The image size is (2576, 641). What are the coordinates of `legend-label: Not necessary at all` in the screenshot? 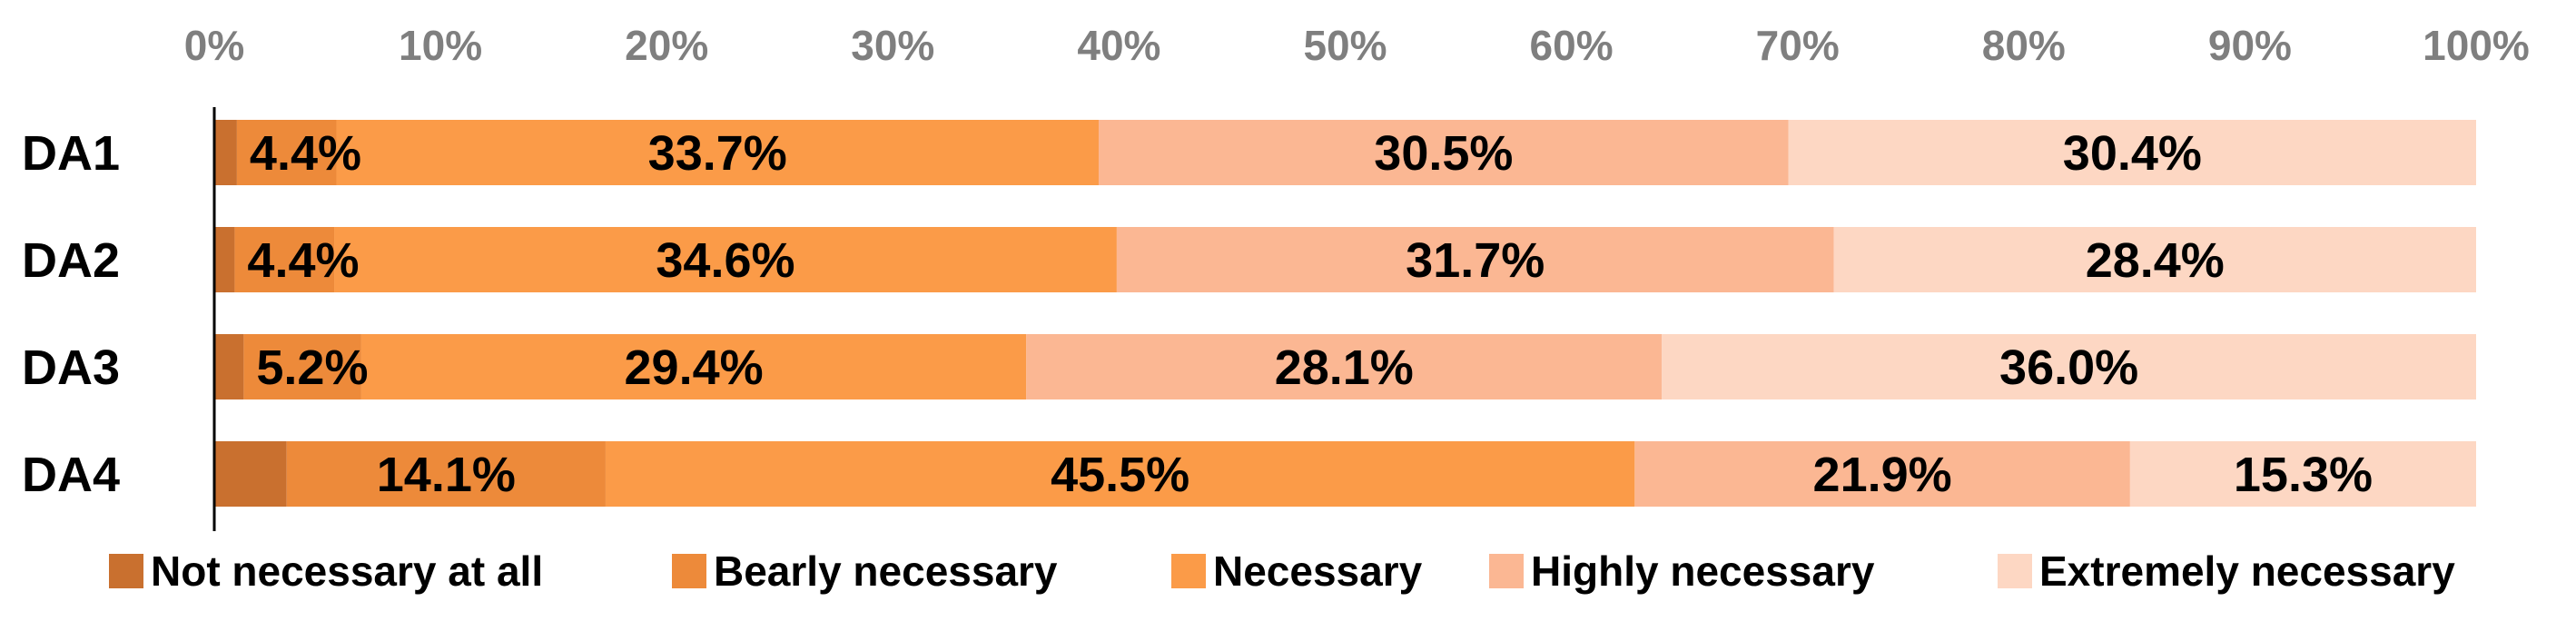 It's located at (347, 571).